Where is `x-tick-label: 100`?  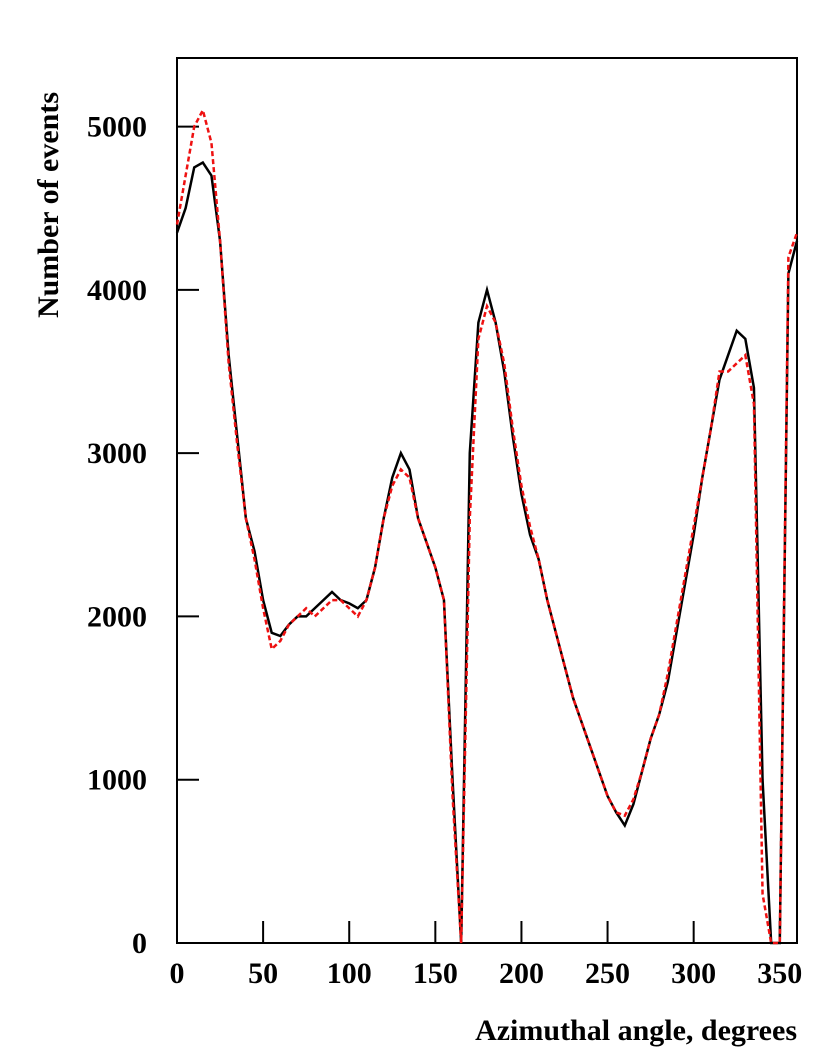
x-tick-label: 100 is located at coordinates (349, 973).